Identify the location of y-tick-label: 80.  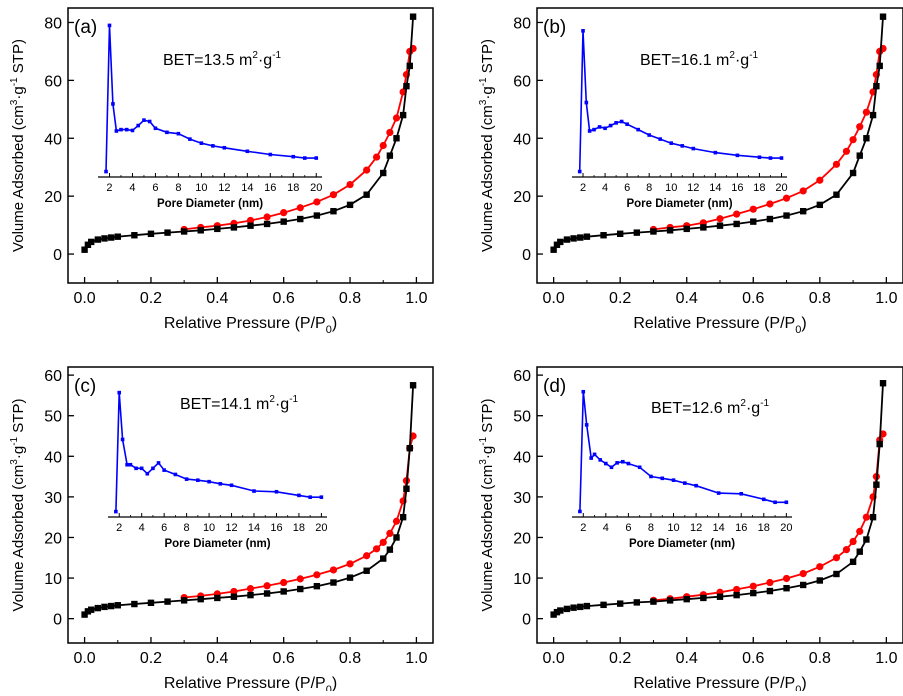
(53, 23).